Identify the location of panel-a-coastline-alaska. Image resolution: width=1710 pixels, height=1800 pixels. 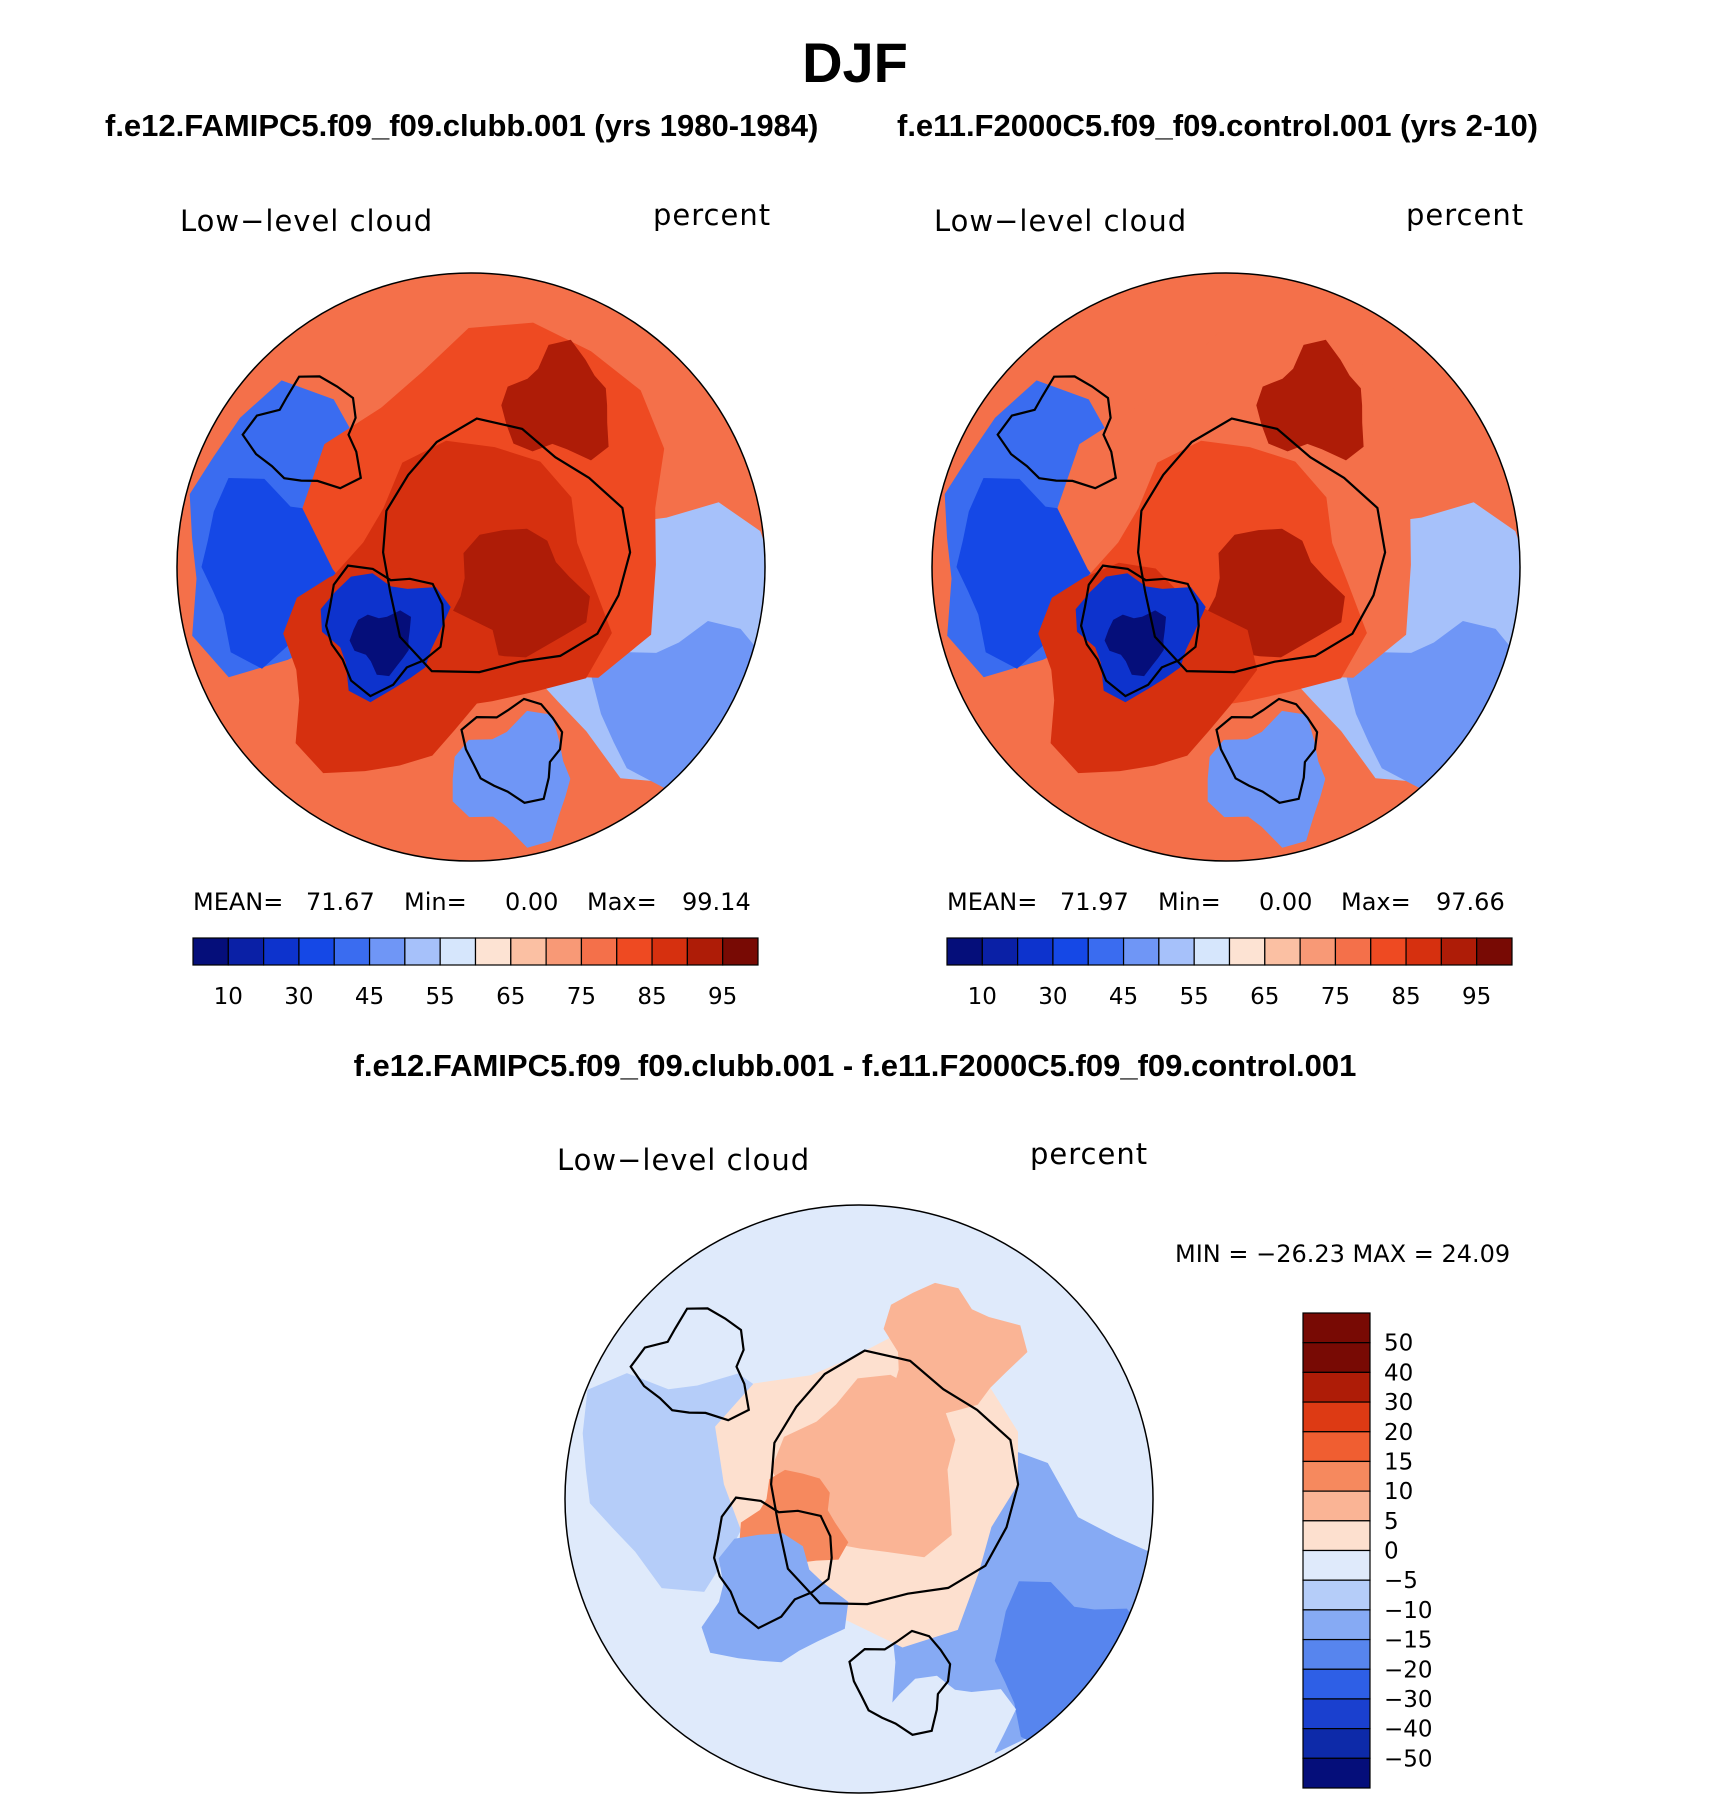
(302, 432).